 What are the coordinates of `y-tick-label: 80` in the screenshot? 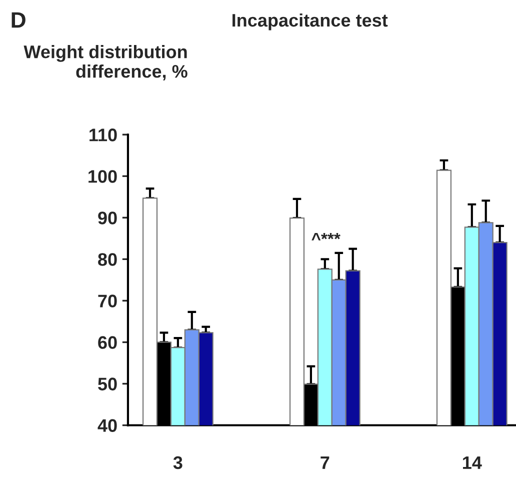 It's located at (107, 259).